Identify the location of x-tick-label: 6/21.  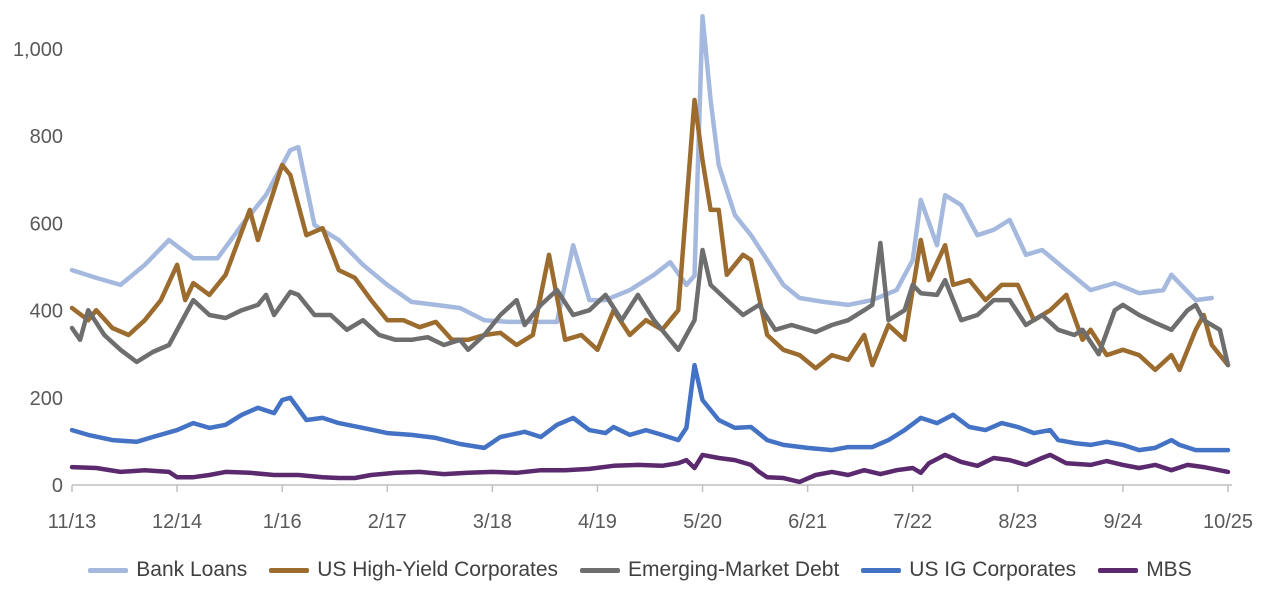
(807, 522).